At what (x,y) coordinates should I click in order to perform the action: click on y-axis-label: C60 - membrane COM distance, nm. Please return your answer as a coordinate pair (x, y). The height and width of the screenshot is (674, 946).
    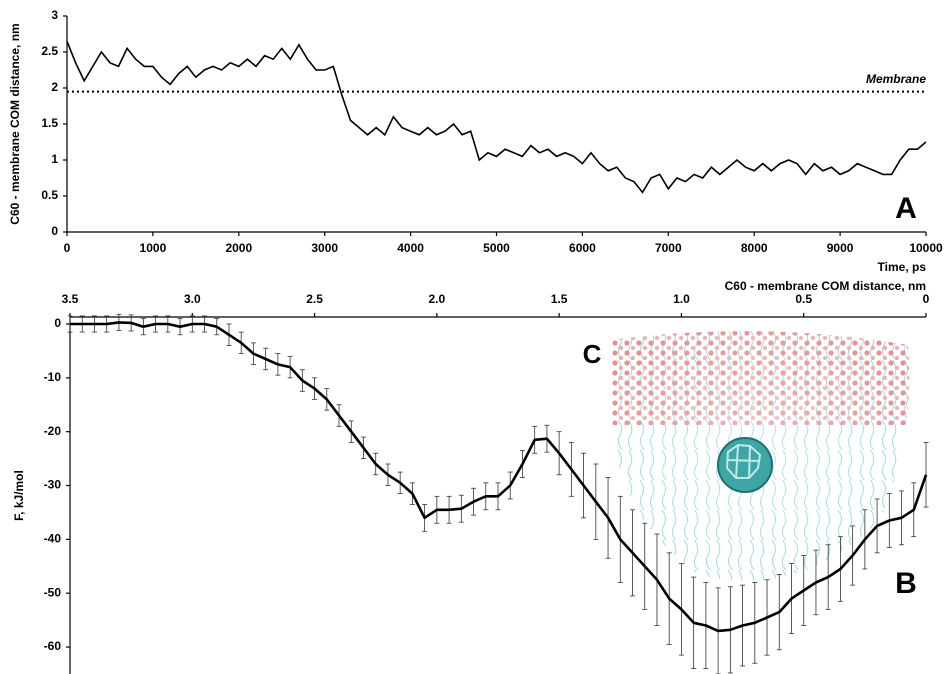
    Looking at the image, I should click on (15, 123).